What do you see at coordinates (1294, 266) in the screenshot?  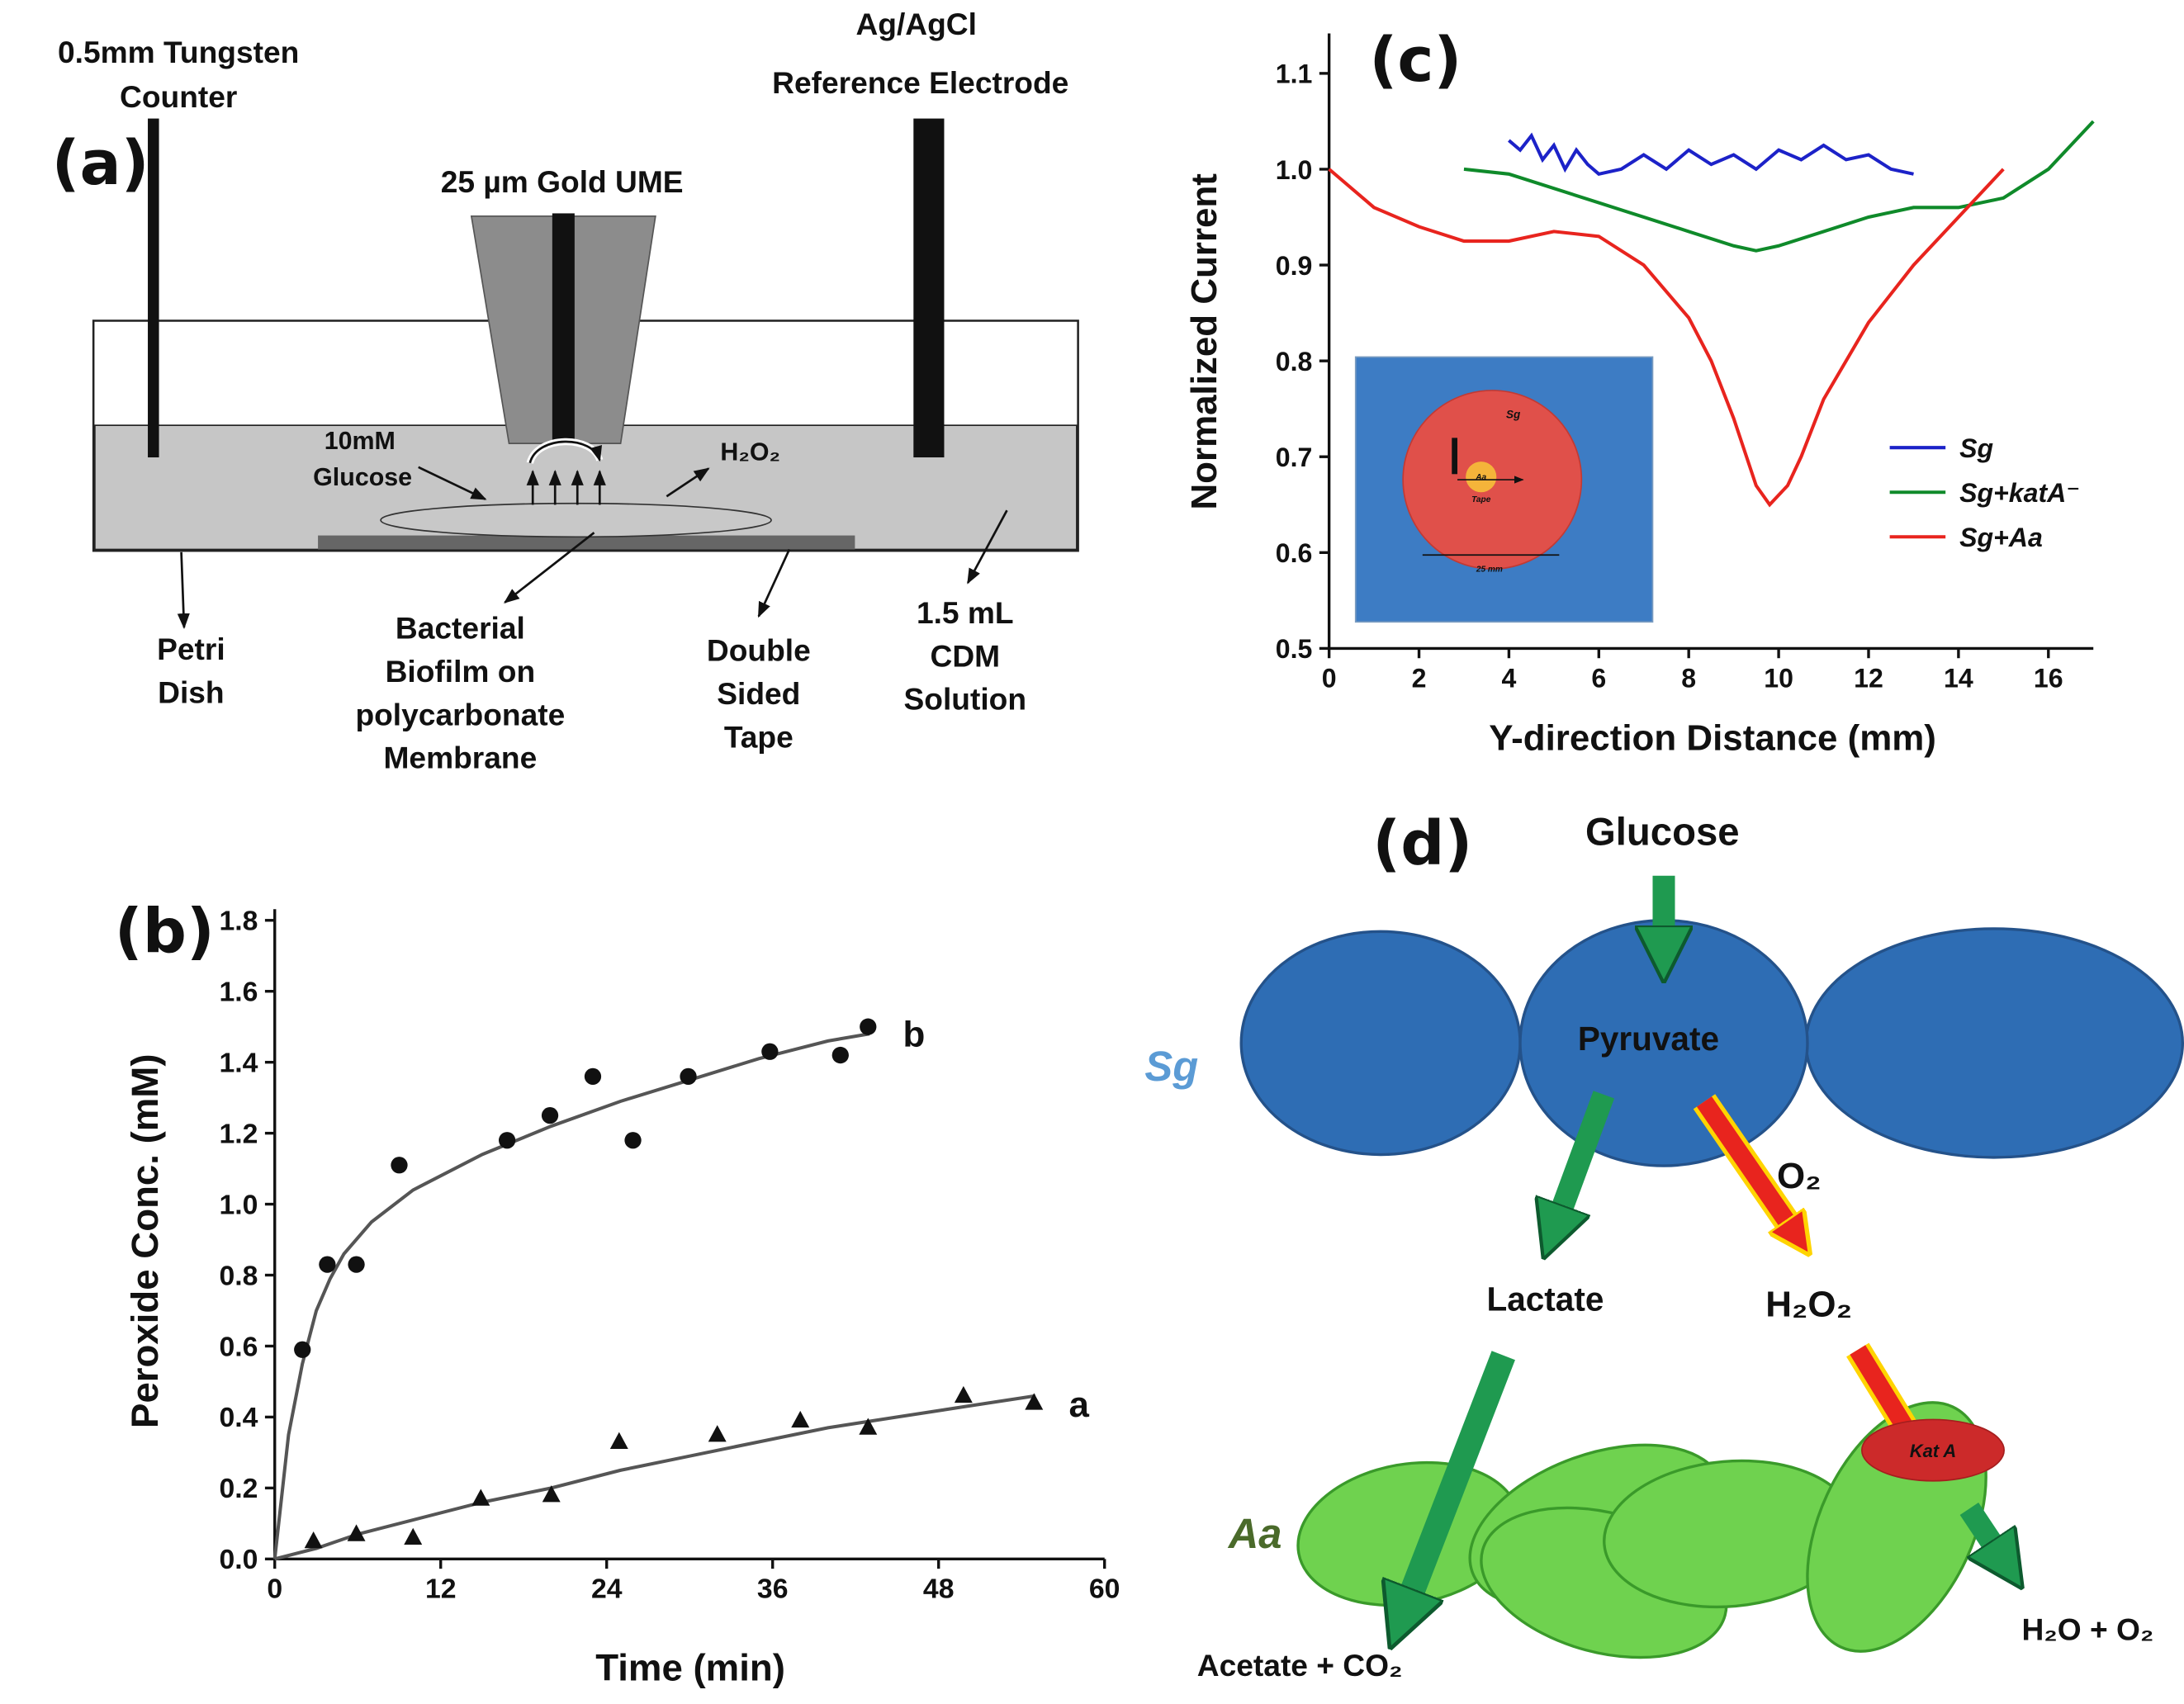 I see `y-tick-label: 0.9` at bounding box center [1294, 266].